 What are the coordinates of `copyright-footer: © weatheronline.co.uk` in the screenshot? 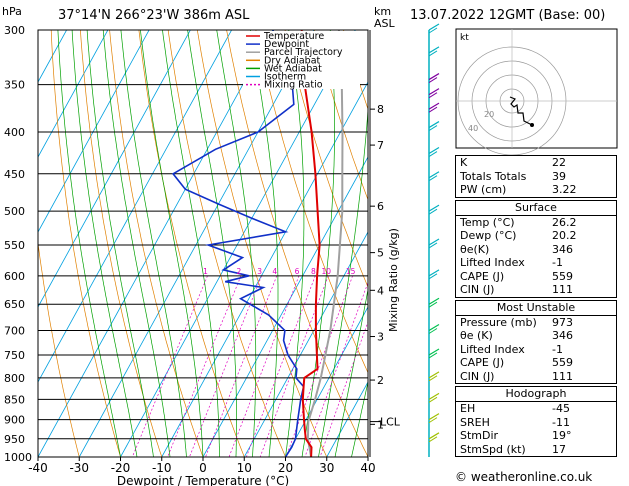 It's located at (524, 477).